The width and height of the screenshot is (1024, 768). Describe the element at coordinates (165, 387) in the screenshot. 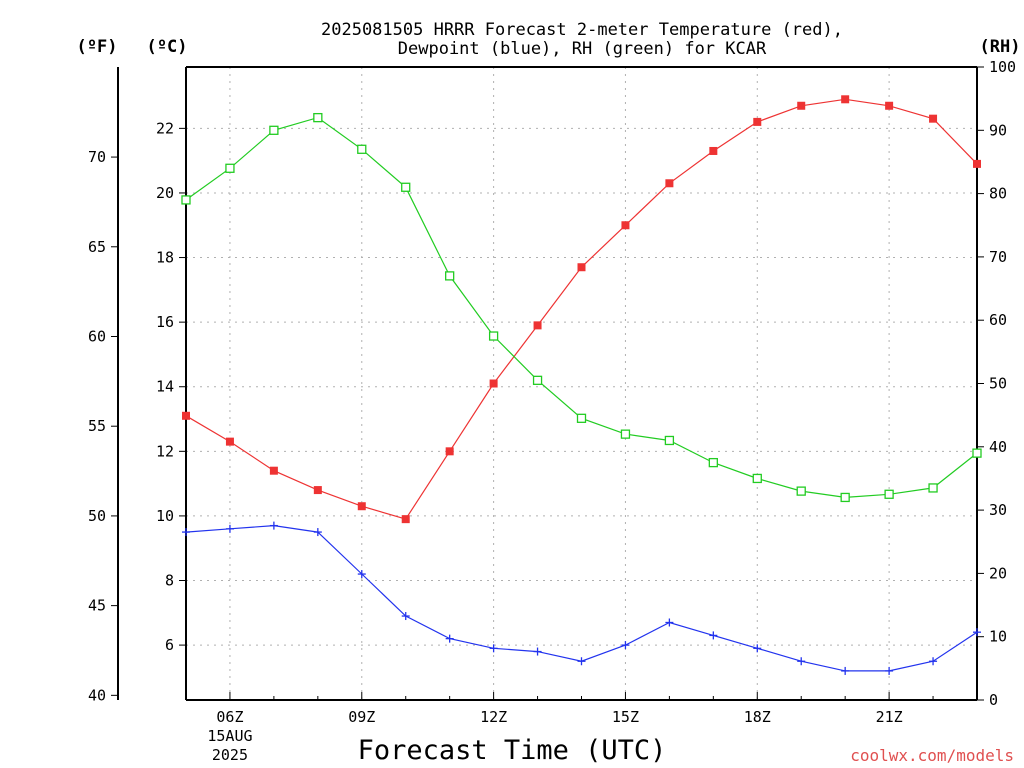

I see `celsius-tick-label: 14` at that location.